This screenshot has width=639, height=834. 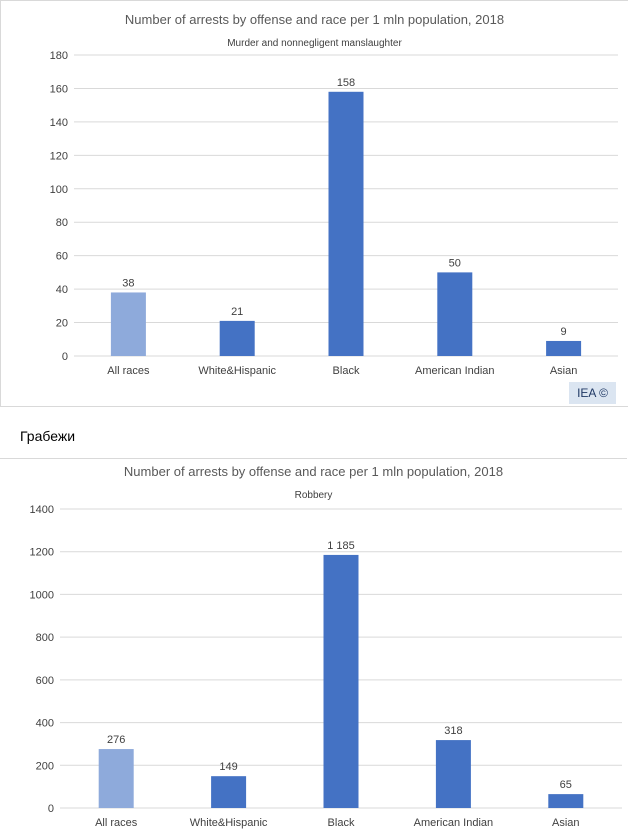 I want to click on data-label: 38, so click(x=128, y=283).